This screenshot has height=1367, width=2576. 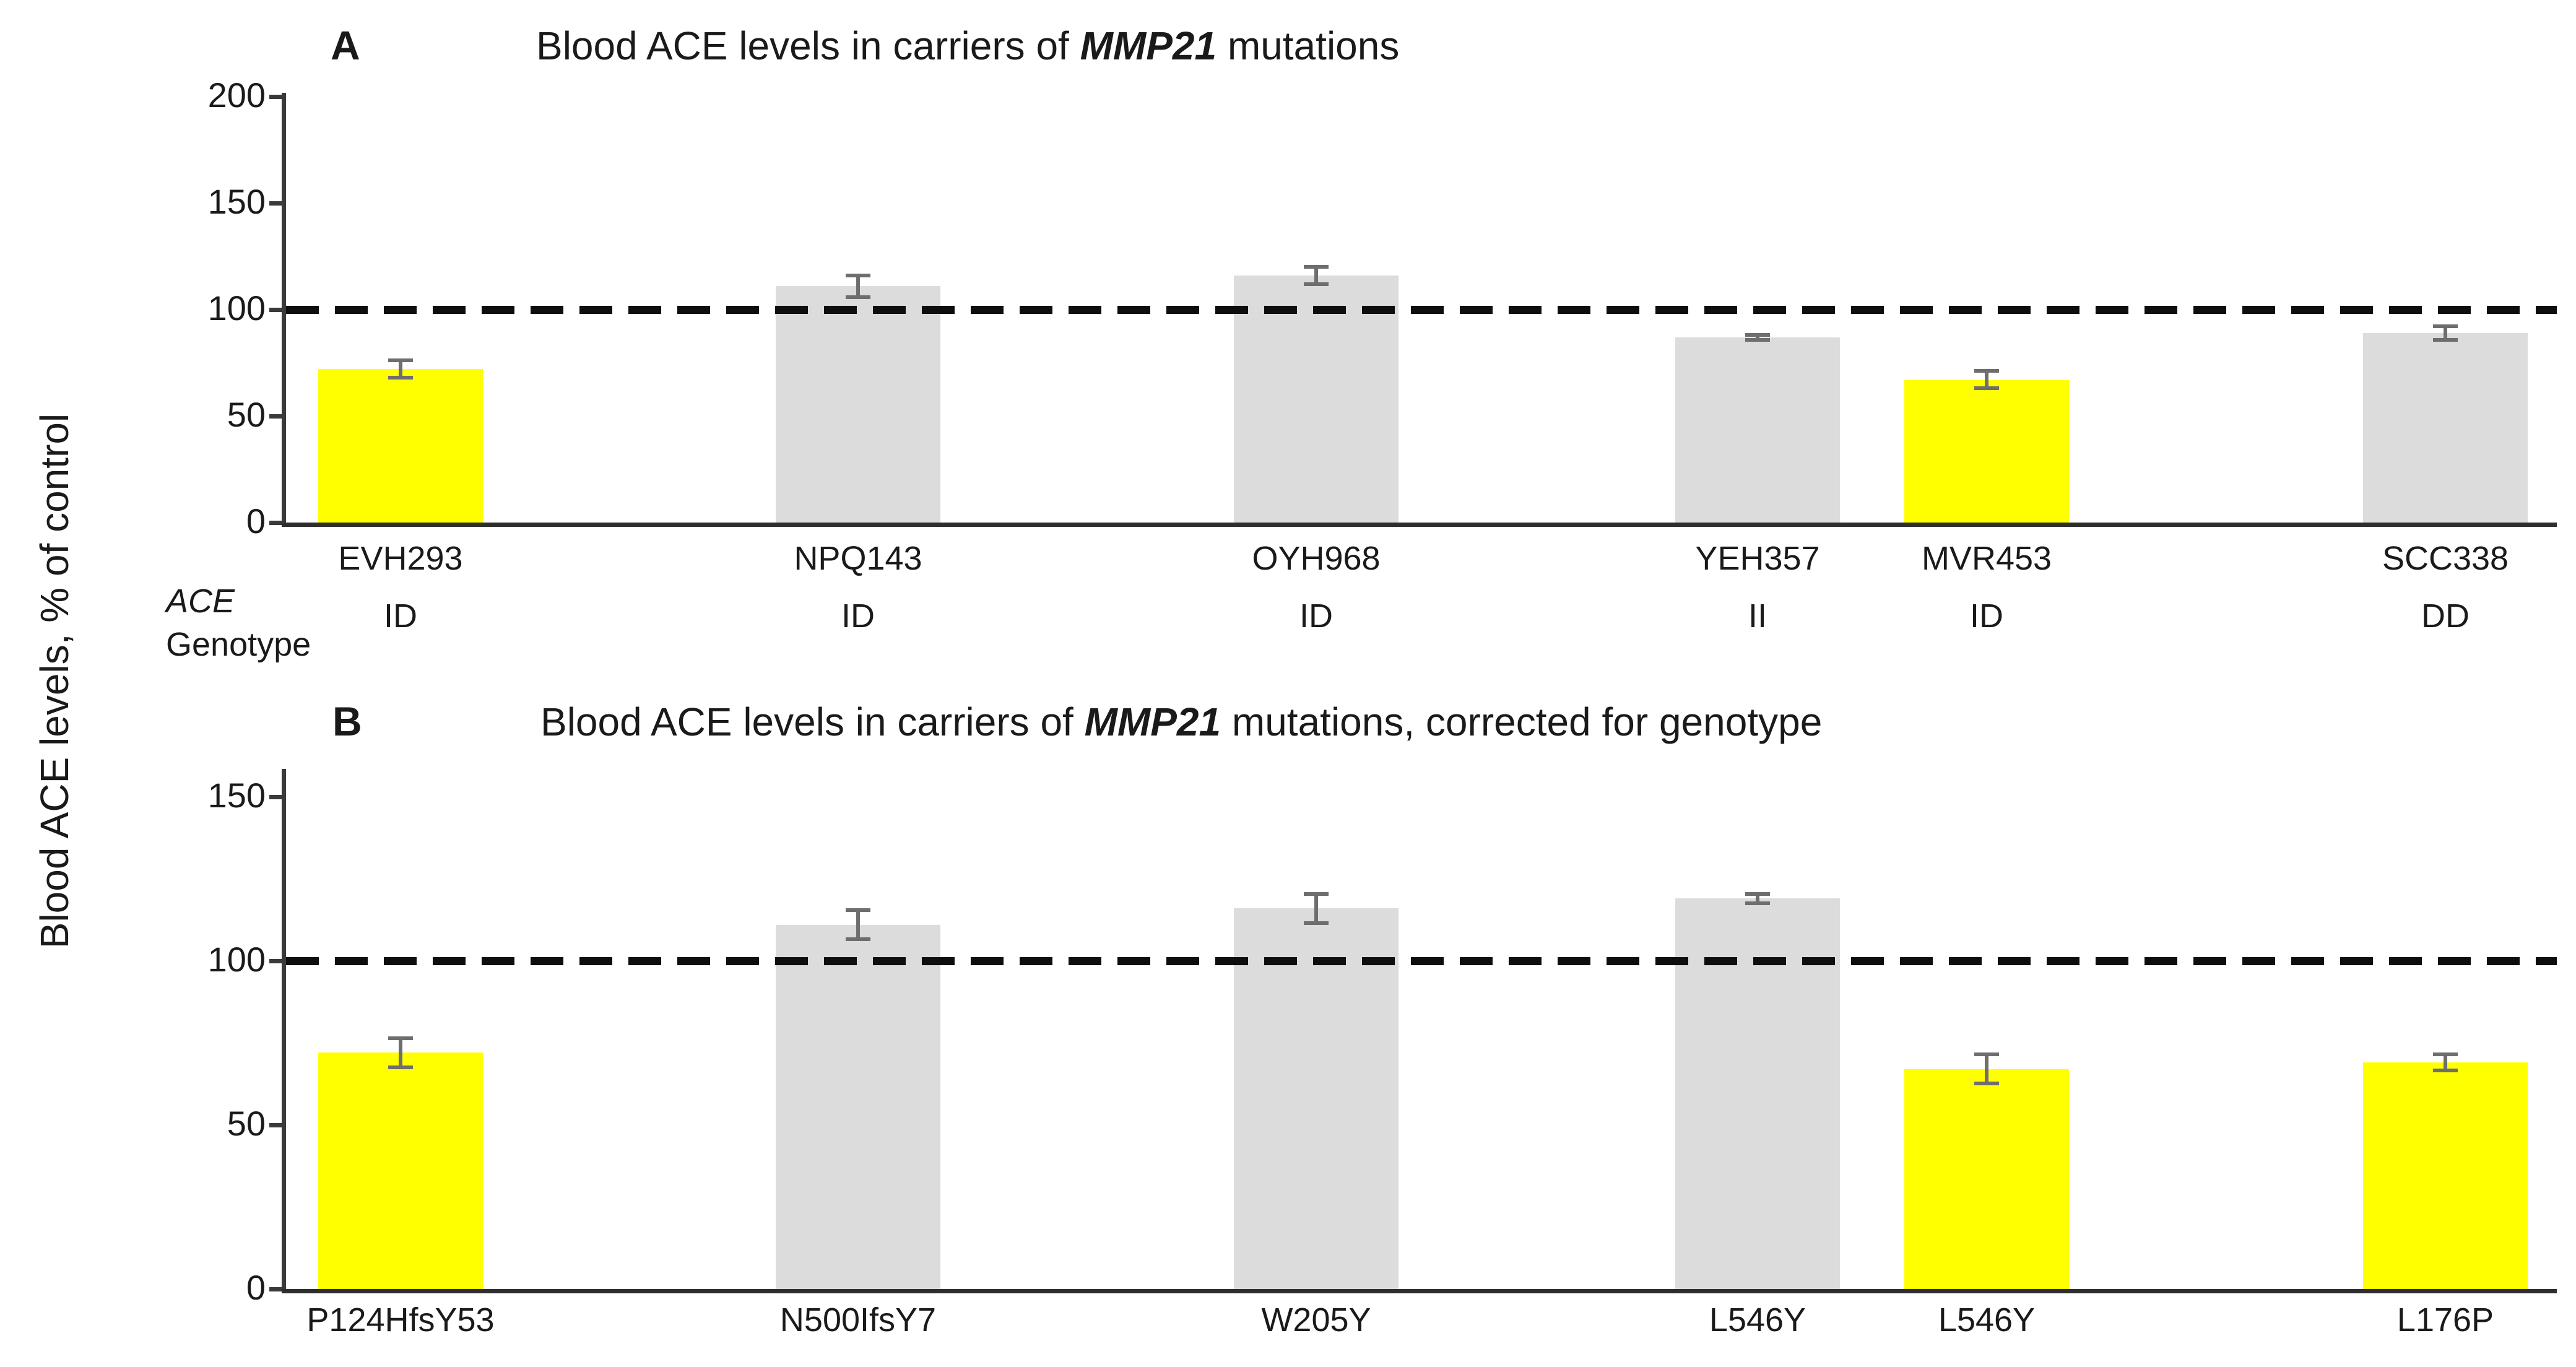 What do you see at coordinates (347, 721) in the screenshot?
I see `panel-b-label: B` at bounding box center [347, 721].